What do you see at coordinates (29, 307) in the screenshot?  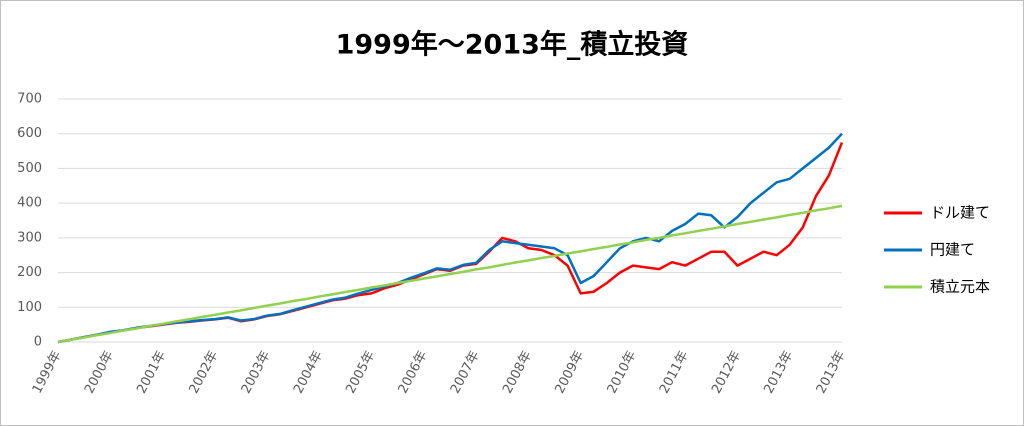 I see `y-tick-label: 100` at bounding box center [29, 307].